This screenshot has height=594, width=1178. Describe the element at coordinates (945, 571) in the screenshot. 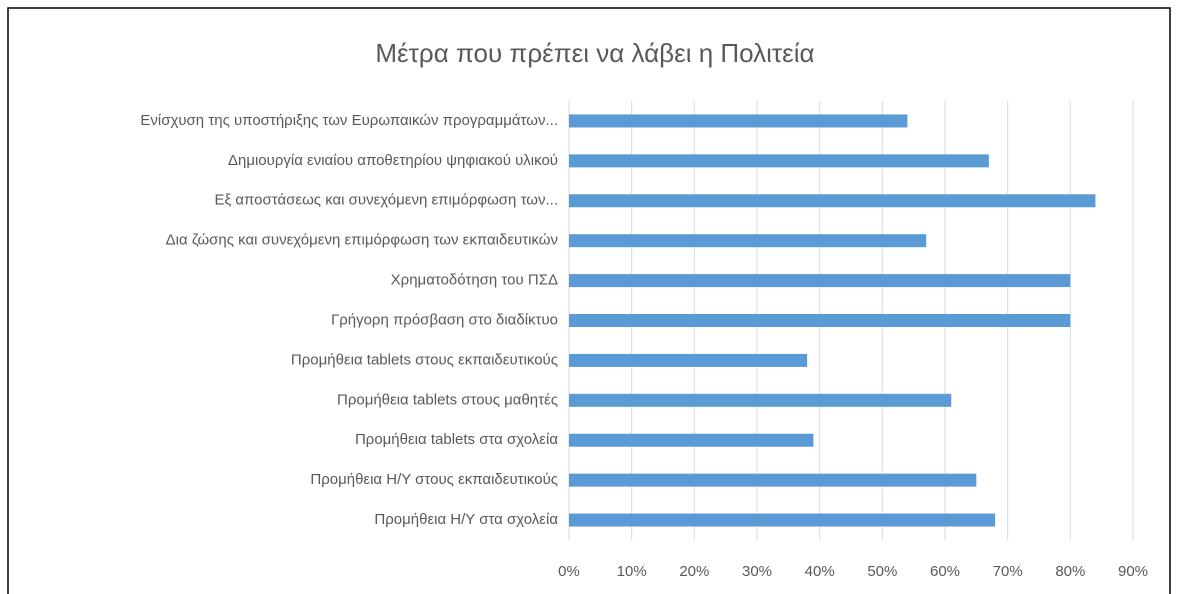

I see `x-tick-label: 60%` at that location.